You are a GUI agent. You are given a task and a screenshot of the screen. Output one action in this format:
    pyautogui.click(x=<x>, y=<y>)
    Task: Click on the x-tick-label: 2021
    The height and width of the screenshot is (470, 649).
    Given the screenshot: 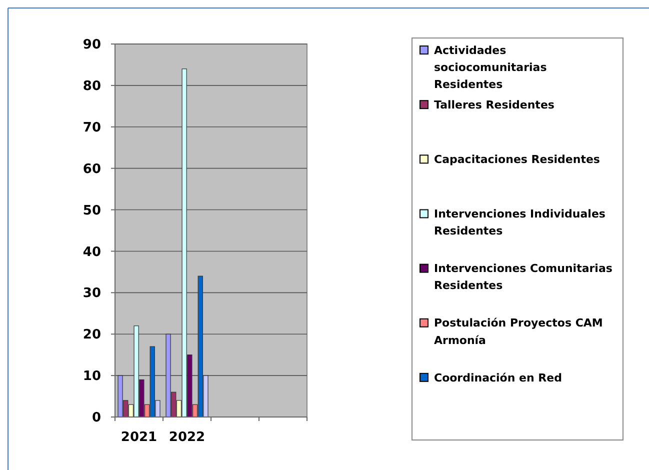 What is the action you would take?
    pyautogui.click(x=139, y=437)
    